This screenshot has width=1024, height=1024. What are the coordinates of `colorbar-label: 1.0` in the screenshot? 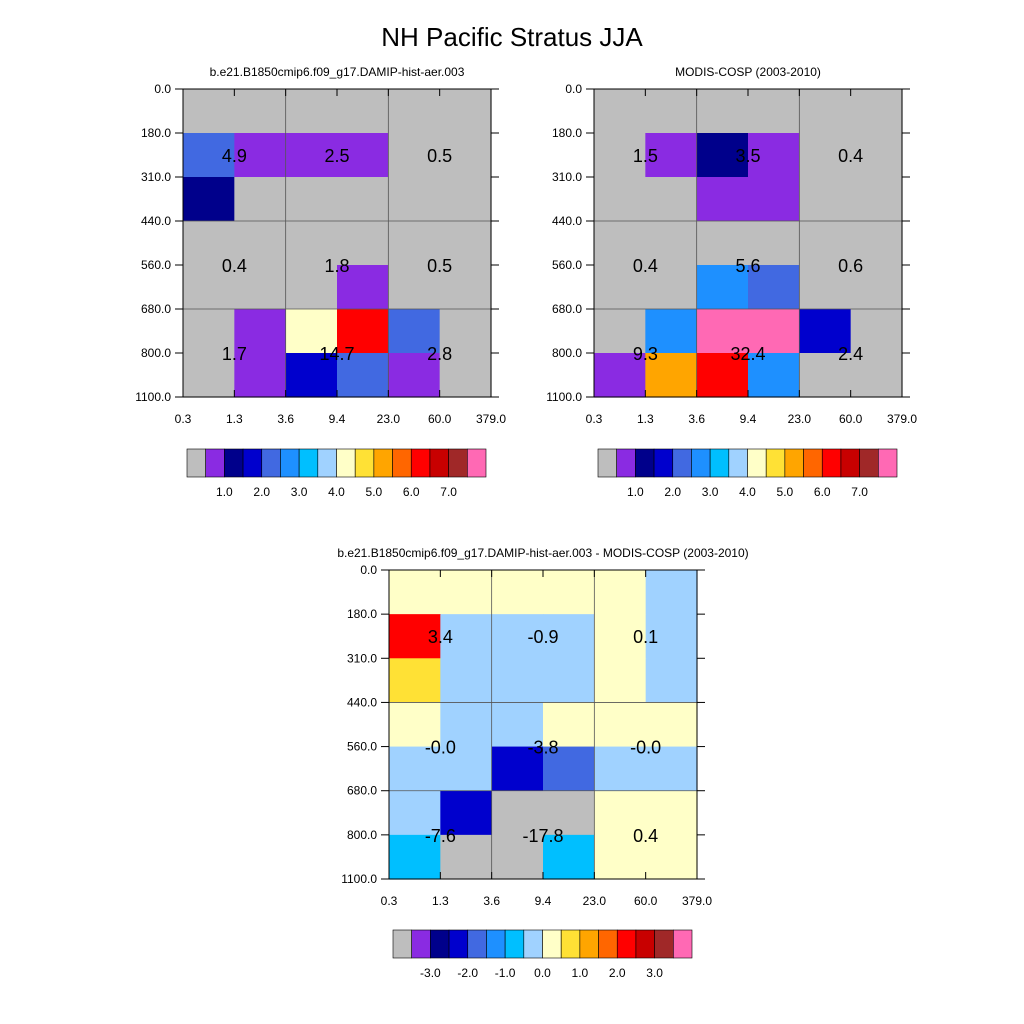 It's located at (580, 973).